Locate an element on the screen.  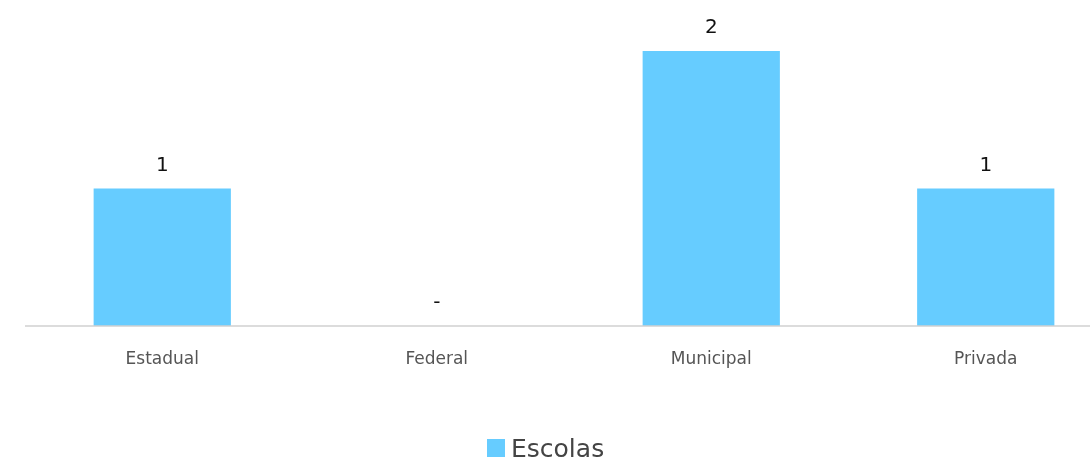
data-label: 2 is located at coordinates (711, 26).